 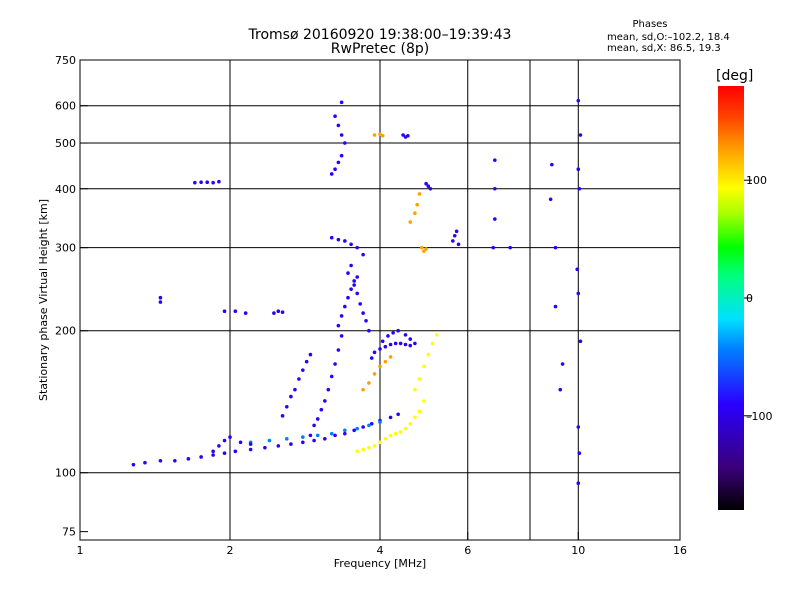 What do you see at coordinates (680, 550) in the screenshot?
I see `x-tick-label: 16` at bounding box center [680, 550].